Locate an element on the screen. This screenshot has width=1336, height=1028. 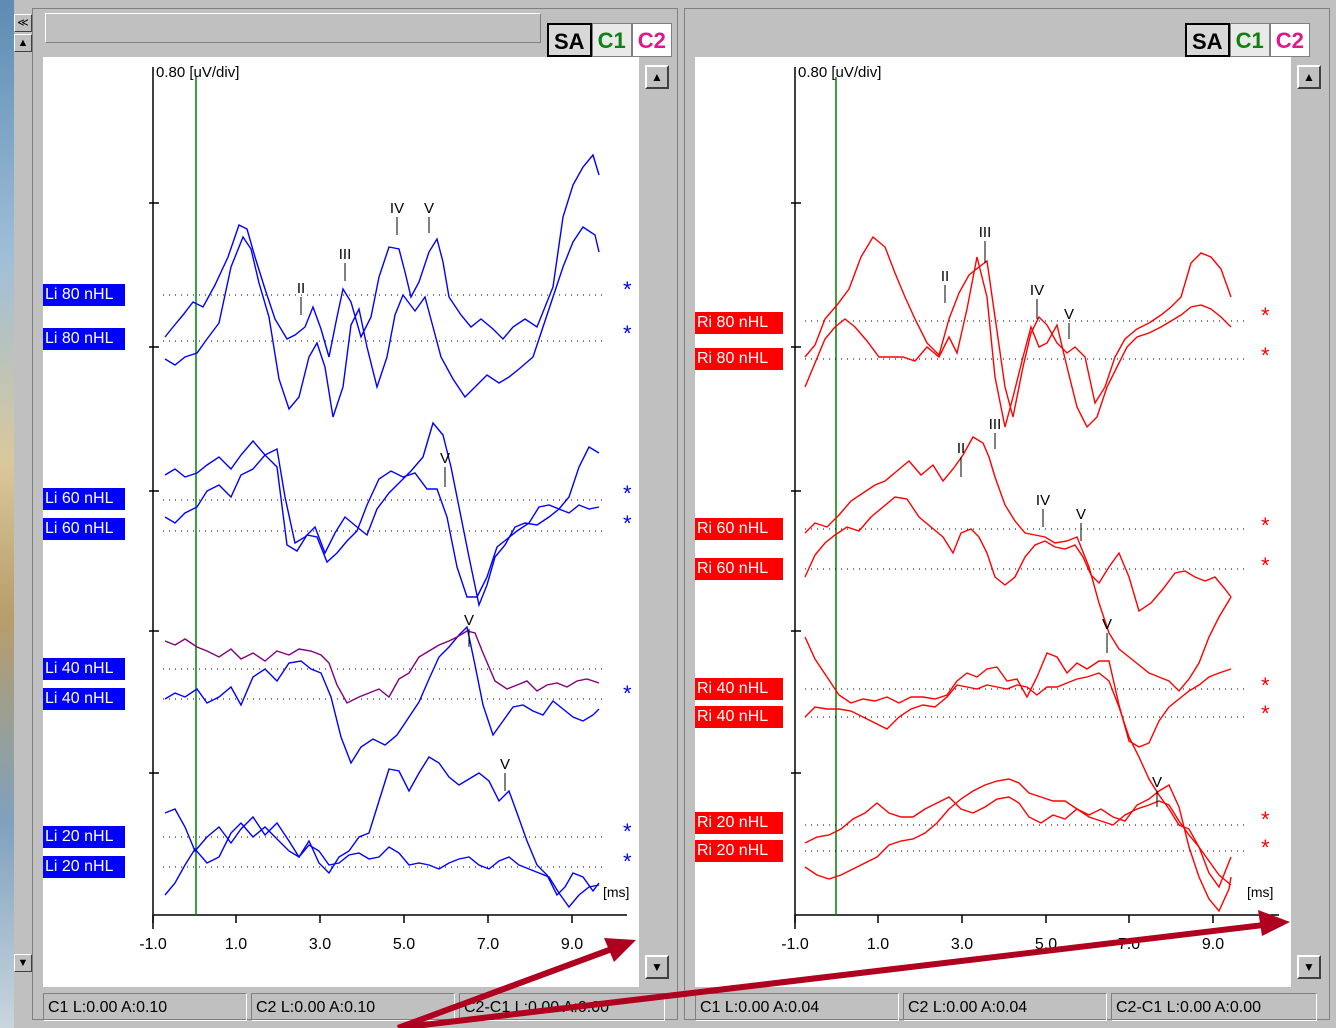
status-c1: C1 L:0.00 A:0.04 is located at coordinates (797, 1007).